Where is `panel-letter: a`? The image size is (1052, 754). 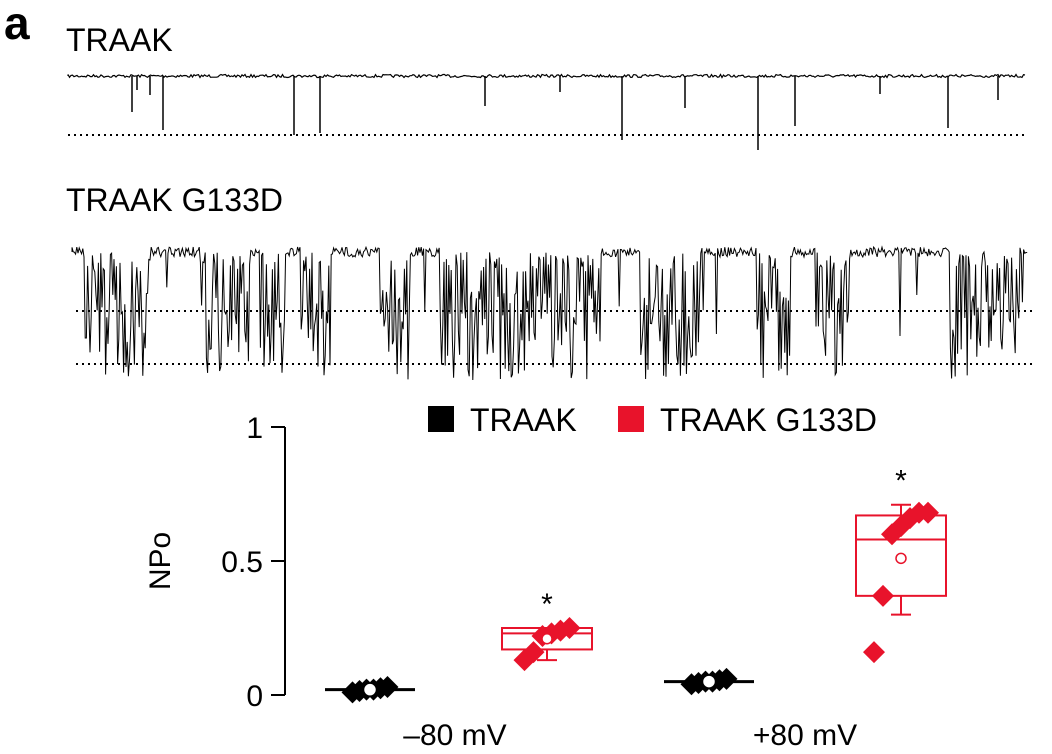 panel-letter: a is located at coordinates (17, 24).